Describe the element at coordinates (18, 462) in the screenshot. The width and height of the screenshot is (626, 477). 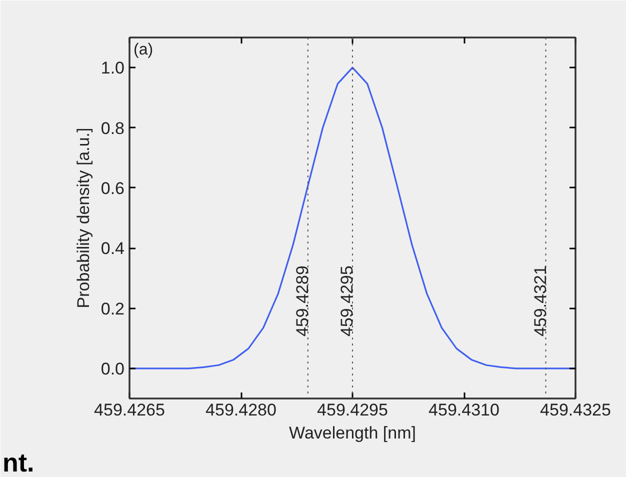
I see `text: nt.` at that location.